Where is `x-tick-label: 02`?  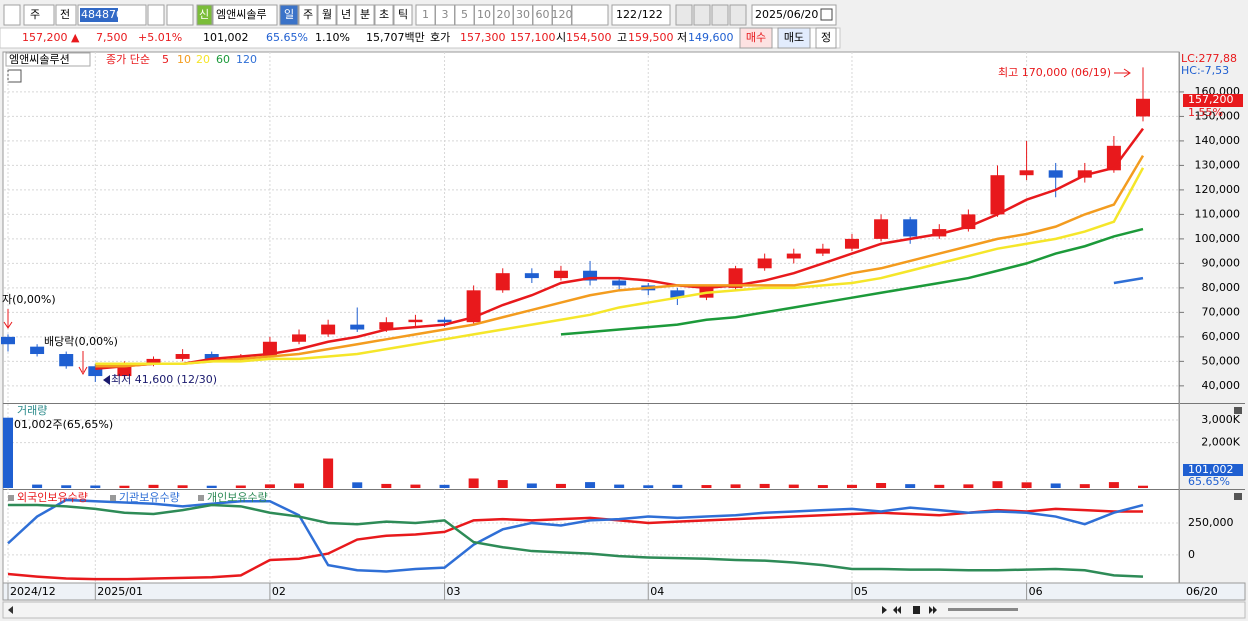 x-tick-label: 02 is located at coordinates (279, 591).